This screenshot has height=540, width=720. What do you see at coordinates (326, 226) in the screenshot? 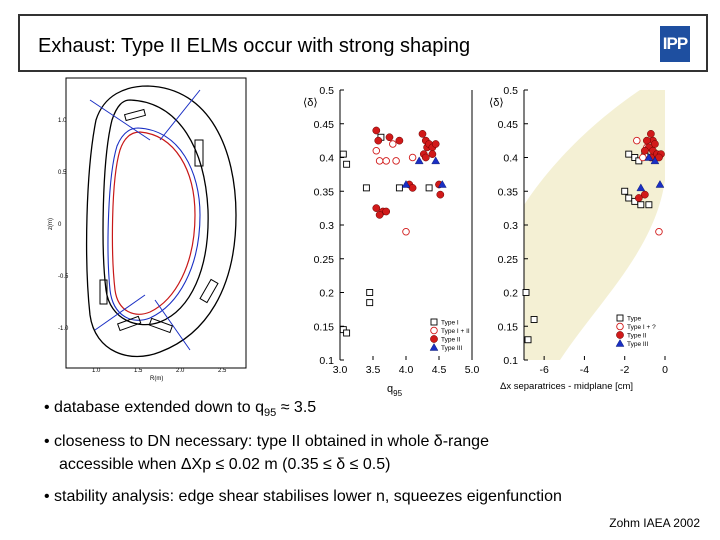
I see `ytick-label: 0.3` at bounding box center [326, 226].